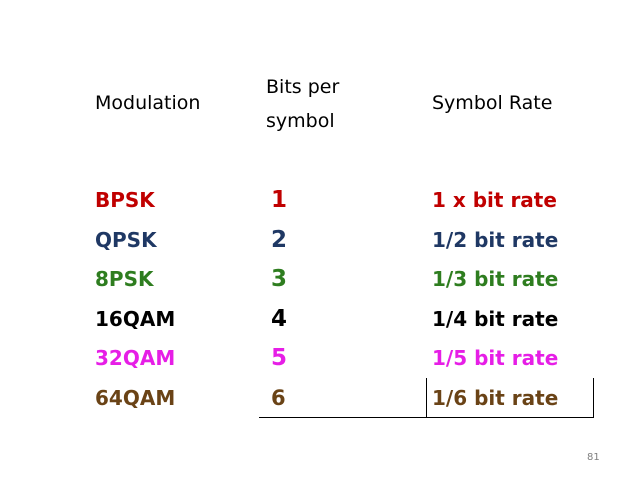 The height and width of the screenshot is (479, 638). I want to click on header-modulation: Modulation, so click(148, 103).